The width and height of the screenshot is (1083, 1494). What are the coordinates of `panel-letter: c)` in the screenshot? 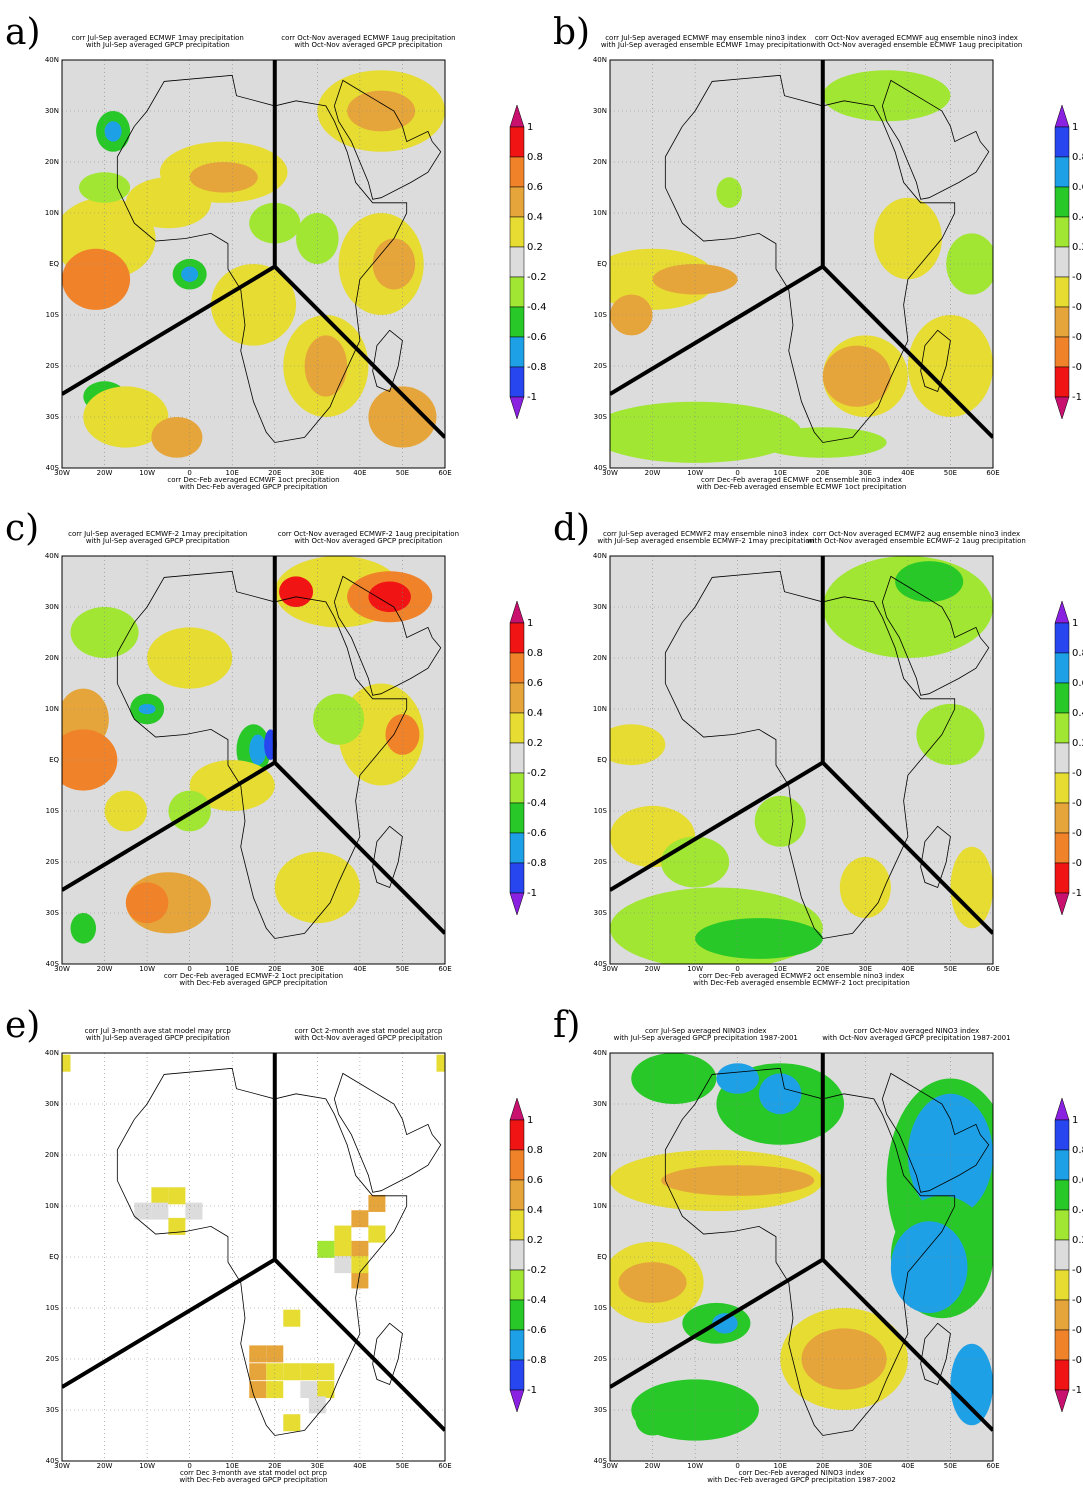 It's located at (22, 528).